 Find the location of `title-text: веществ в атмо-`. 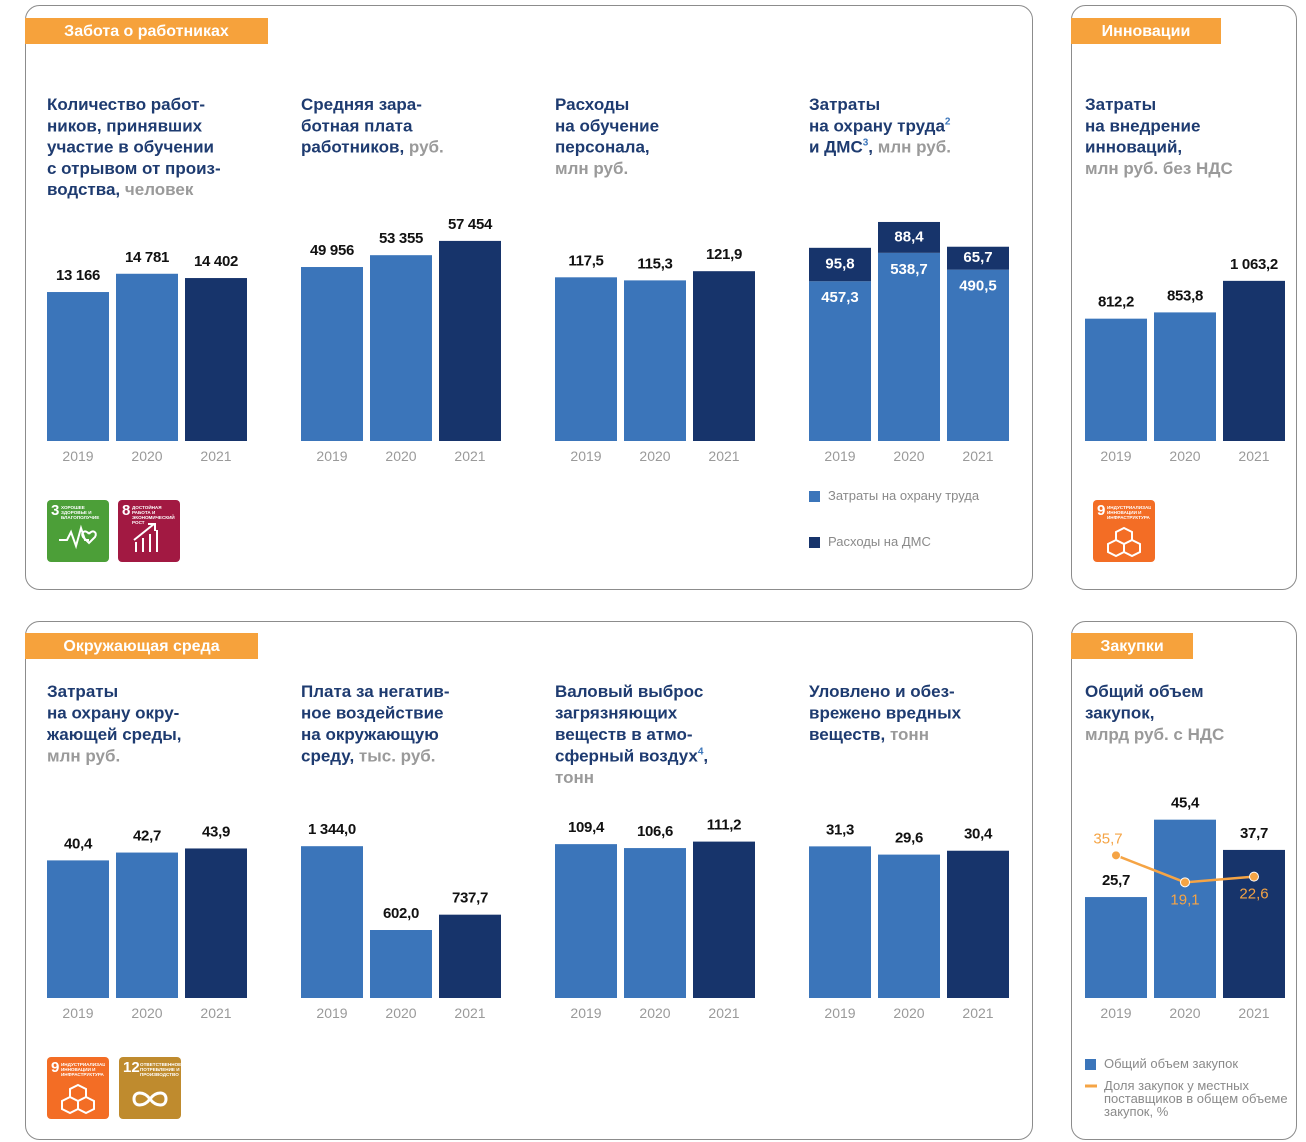

title-text: веществ в атмо- is located at coordinates (624, 734).